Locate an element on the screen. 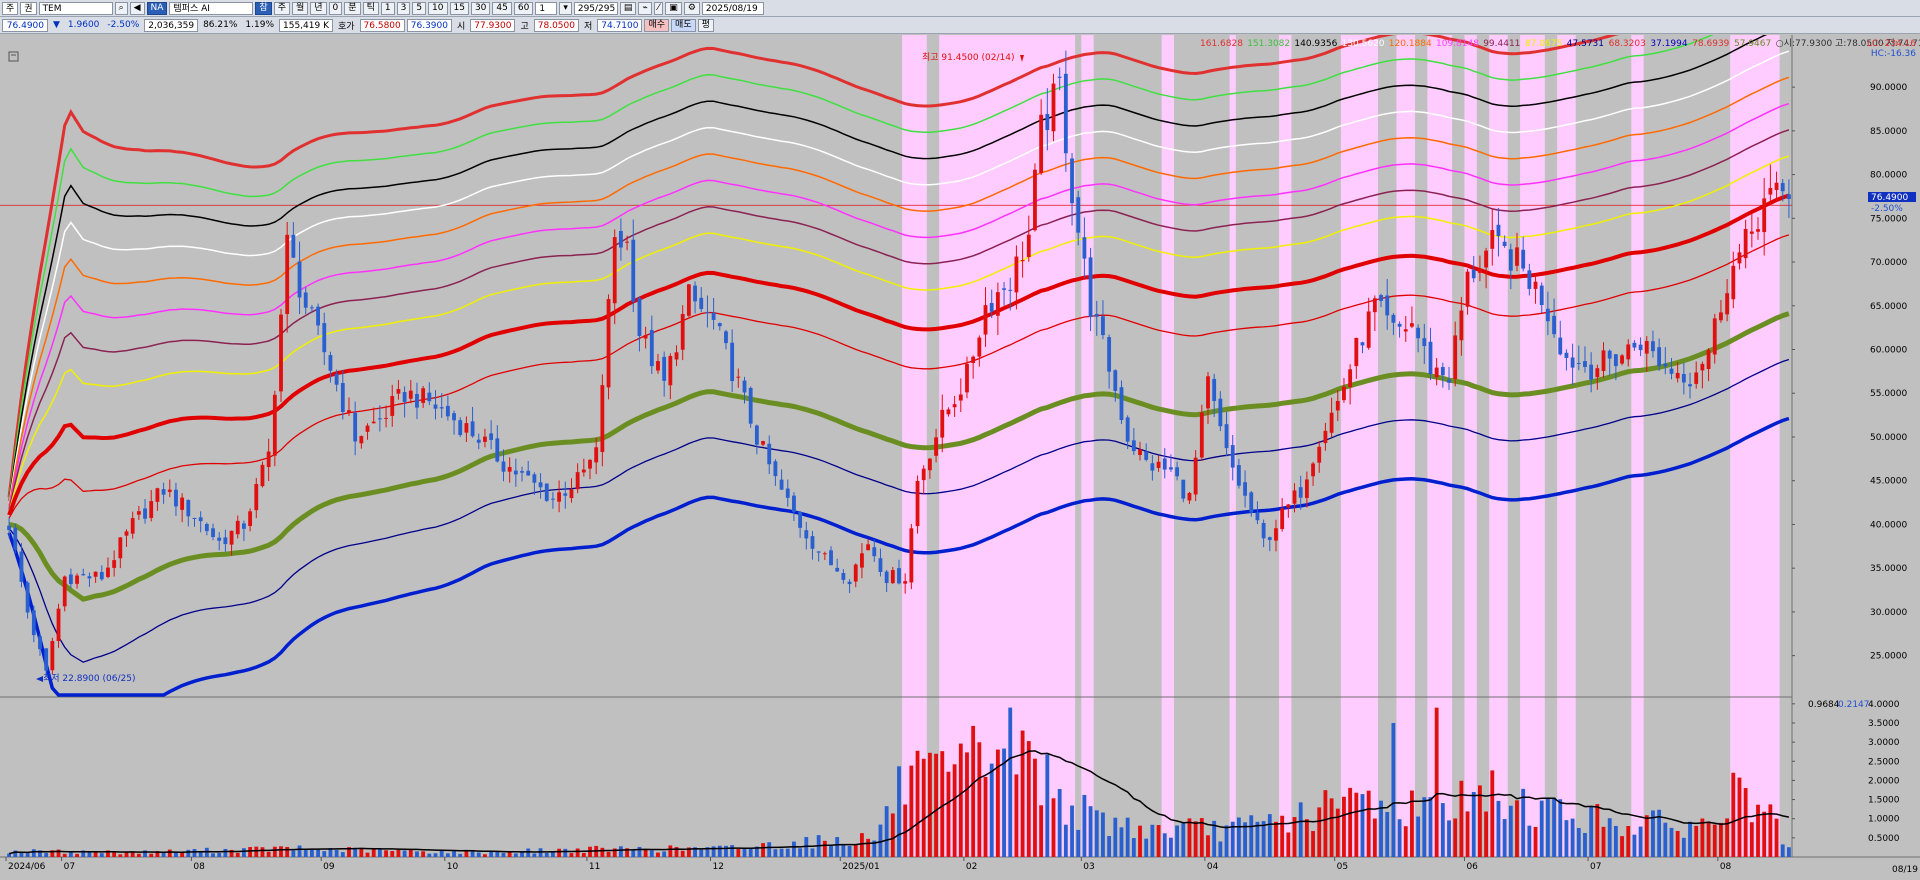 This screenshot has width=1920, height=880. gear-icon: ⚙ is located at coordinates (691, 8).